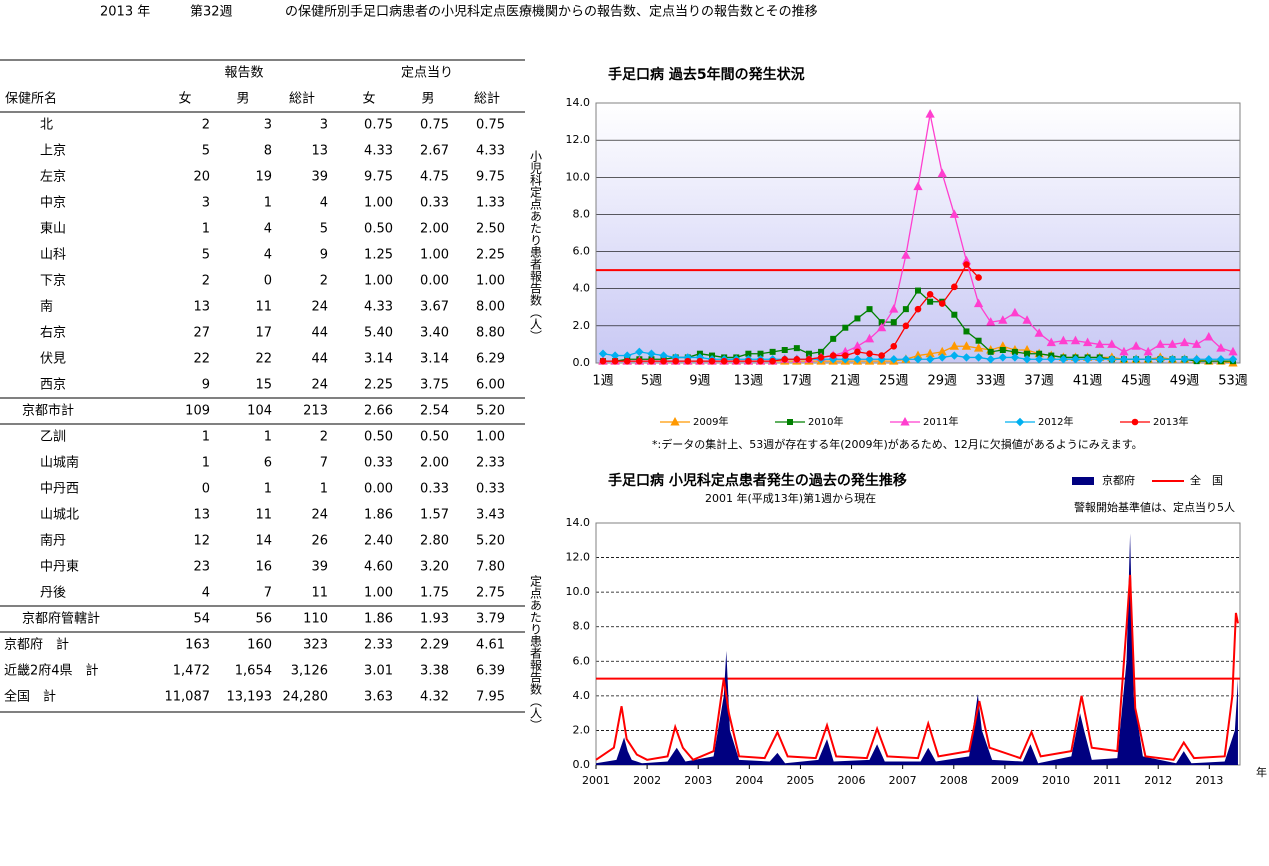  What do you see at coordinates (315, 411) in the screenshot?
I see `cell: 213` at bounding box center [315, 411].